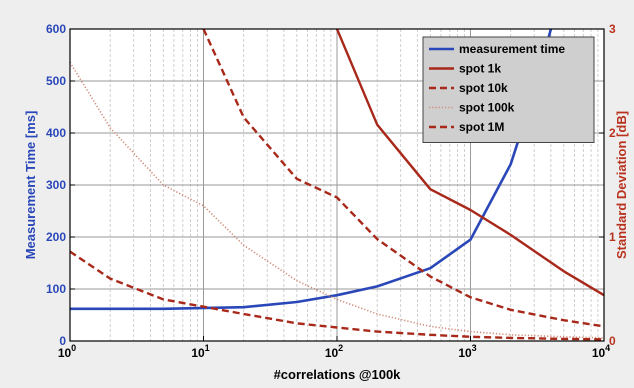  Describe the element at coordinates (56, 29) in the screenshot. I see `y-left-tick-label: 600` at that location.